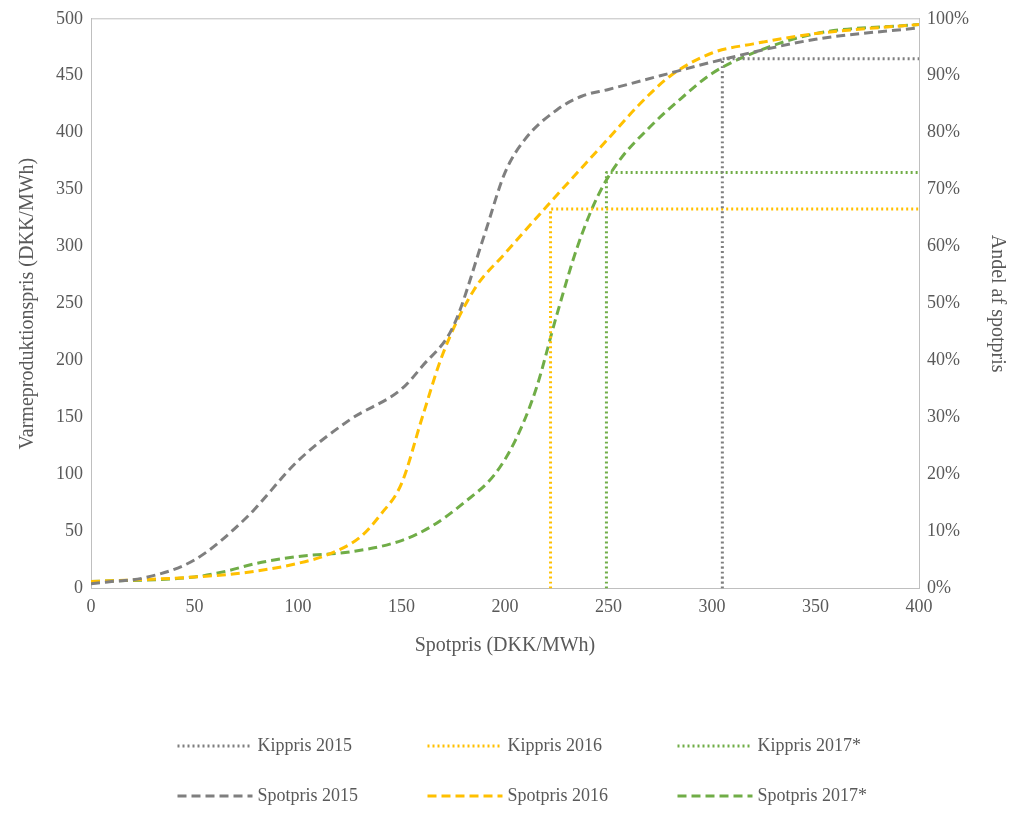 This screenshot has width=1025, height=816. What do you see at coordinates (69, 245) in the screenshot?
I see `y-tick-label: 300` at bounding box center [69, 245].